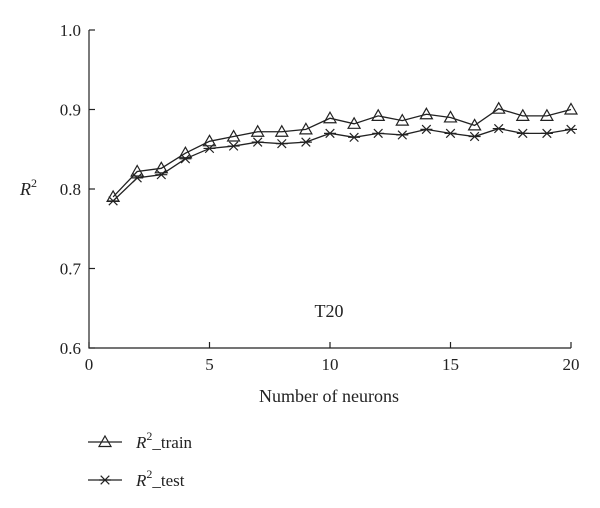  I want to click on legend-item: R2_train, so click(140, 440).